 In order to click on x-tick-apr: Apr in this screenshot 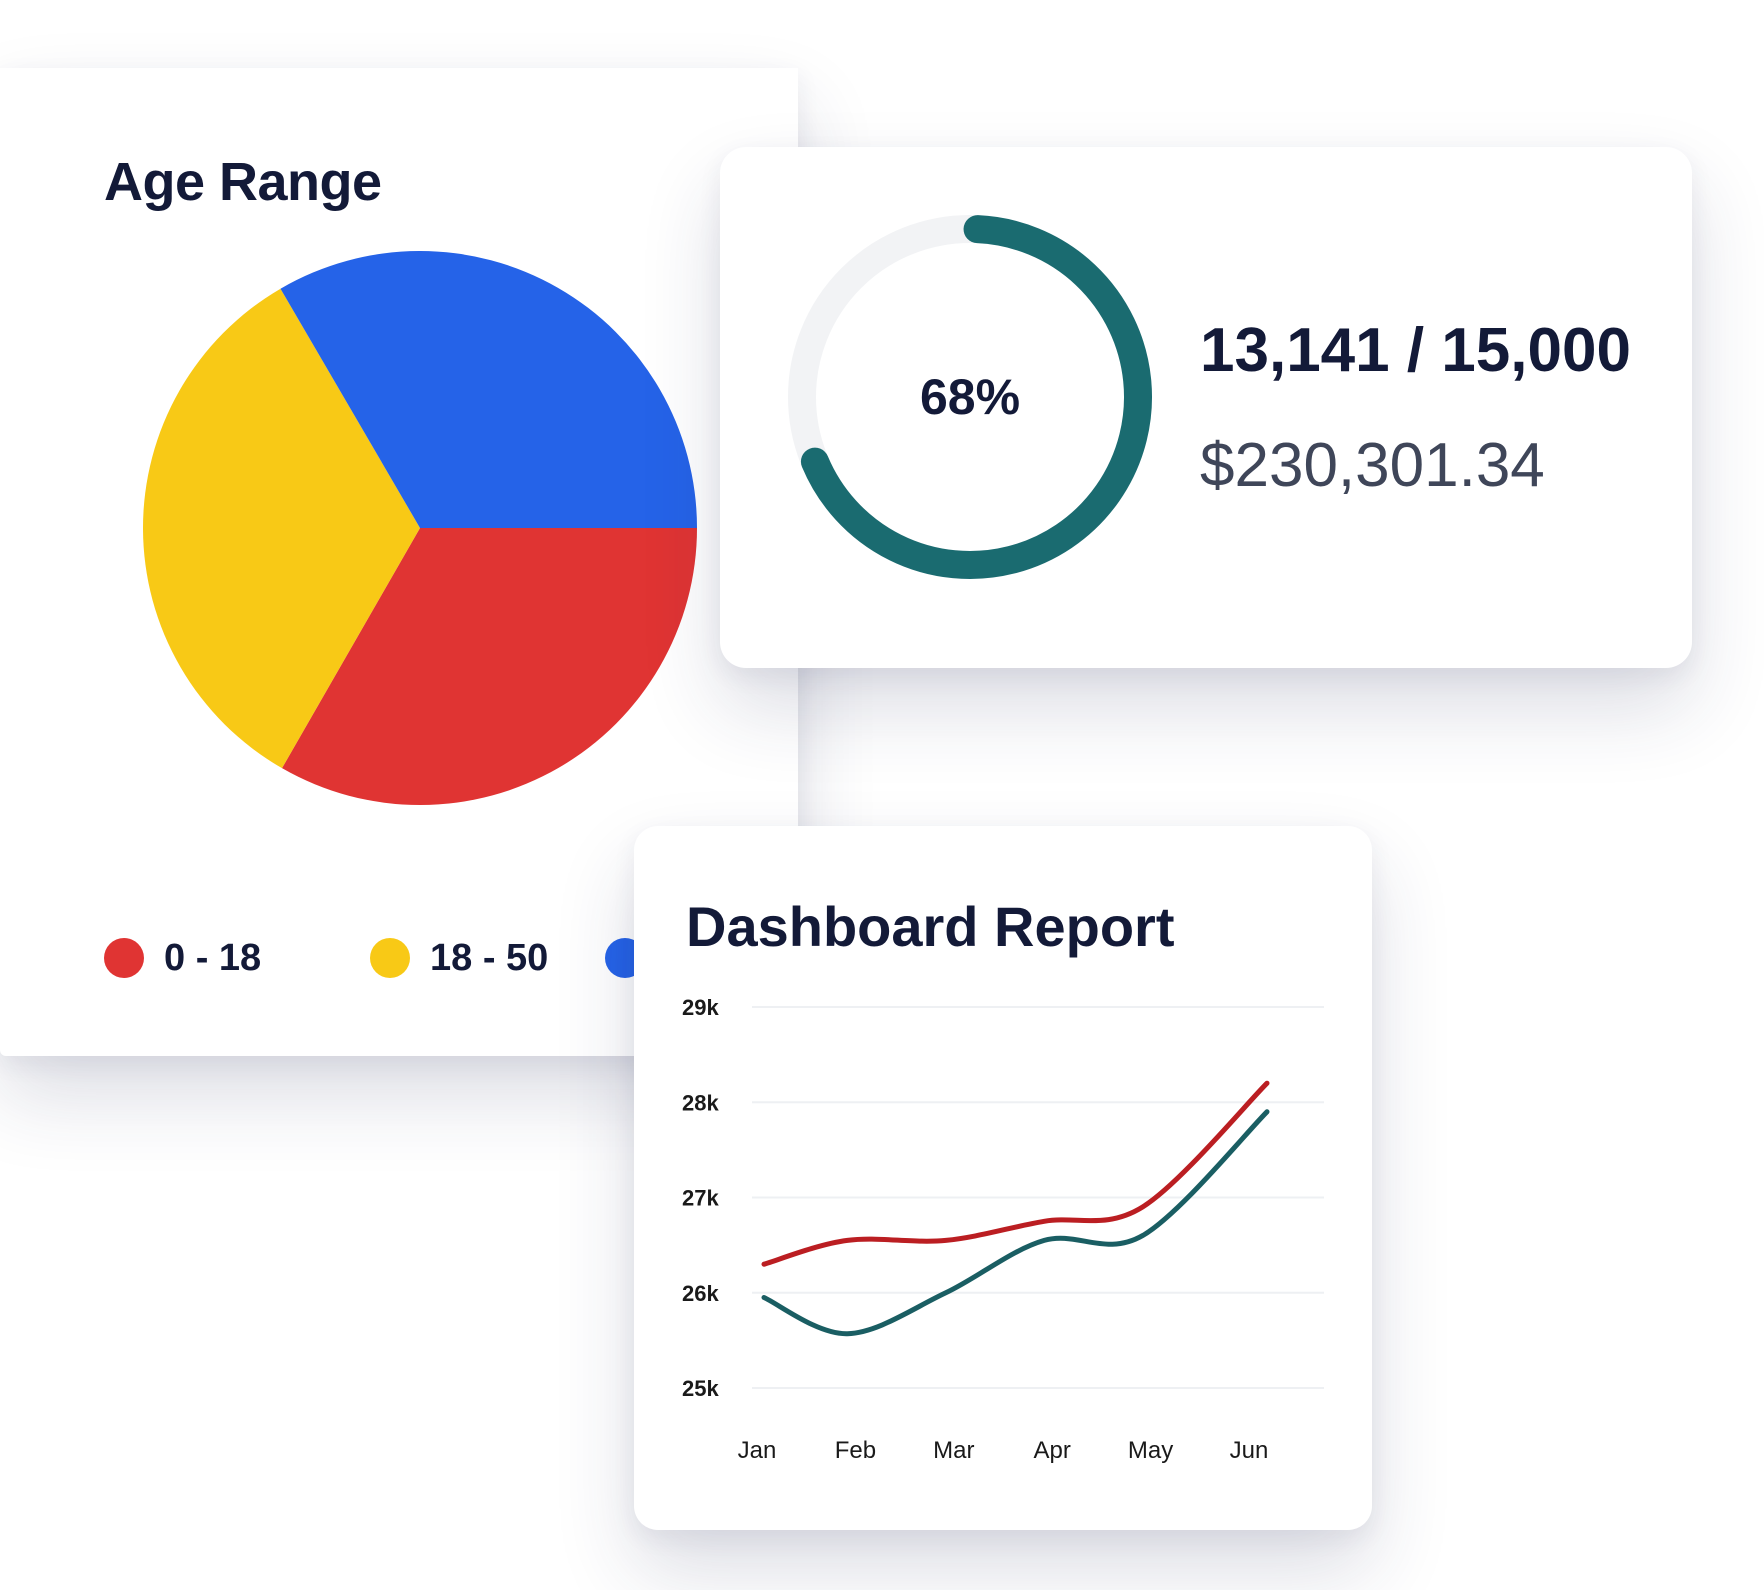, I will do `click(1052, 1450)`.